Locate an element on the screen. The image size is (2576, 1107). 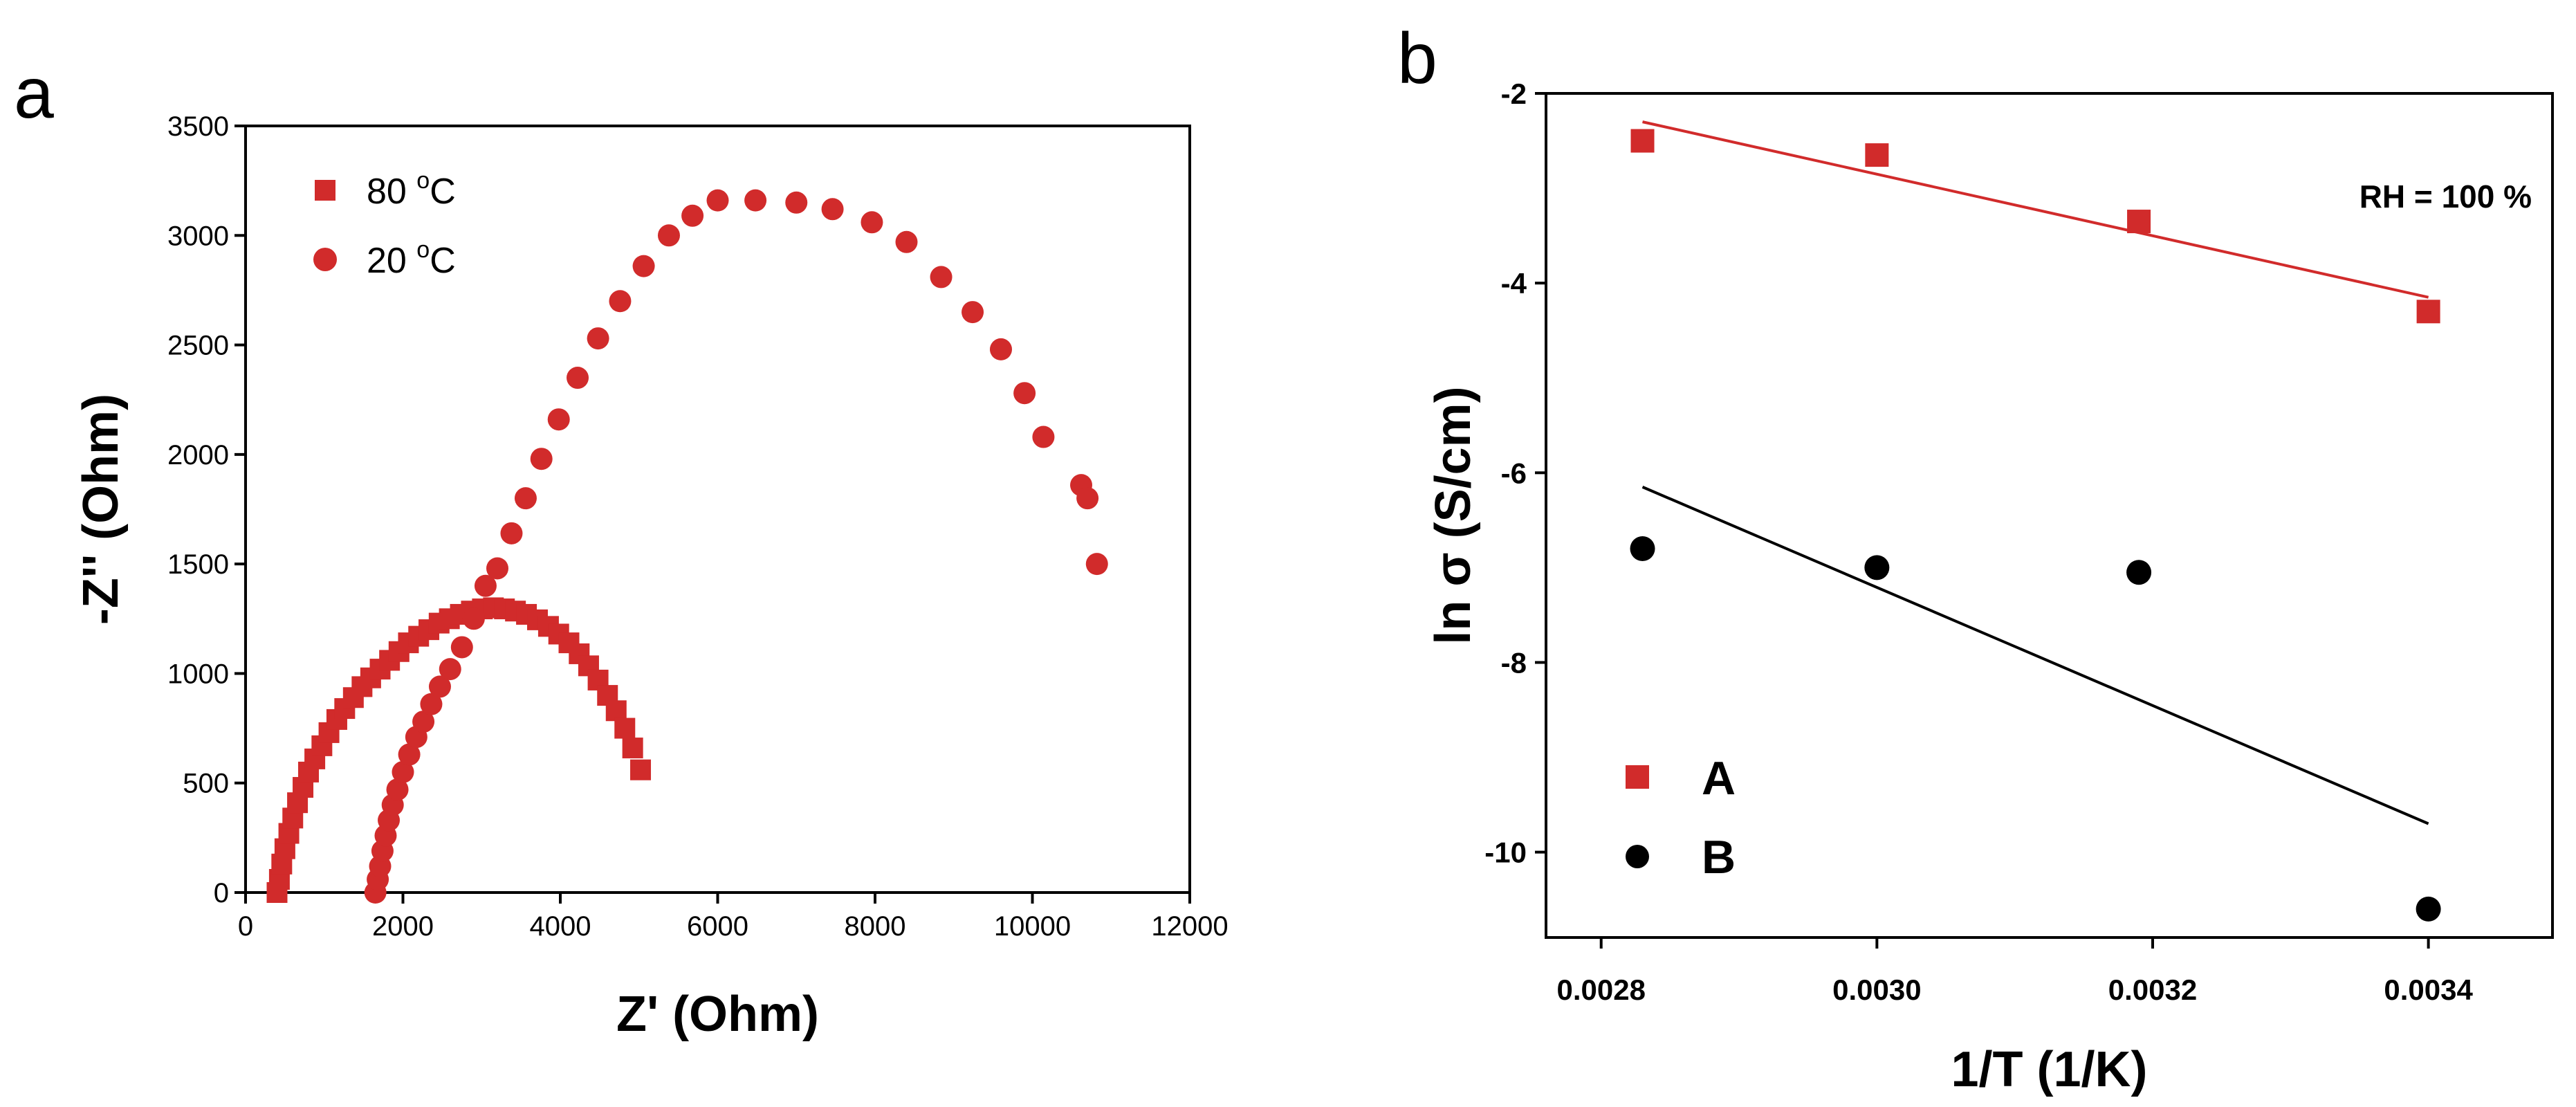
panel-a-y-axis-title: -Z'' (Ohm) is located at coordinates (101, 510).